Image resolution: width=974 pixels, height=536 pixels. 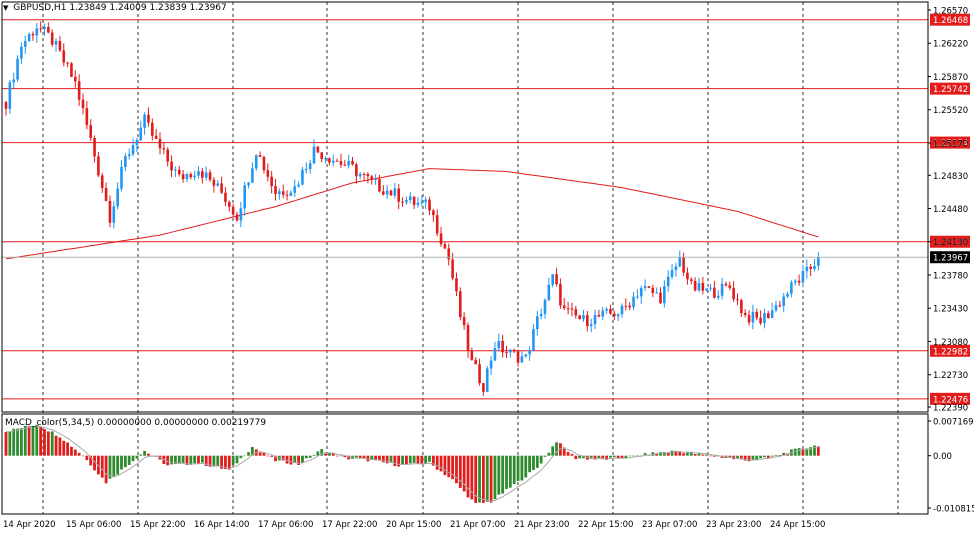 What do you see at coordinates (950, 45) in the screenshot?
I see `price-tick-label: 1.26220` at bounding box center [950, 45].